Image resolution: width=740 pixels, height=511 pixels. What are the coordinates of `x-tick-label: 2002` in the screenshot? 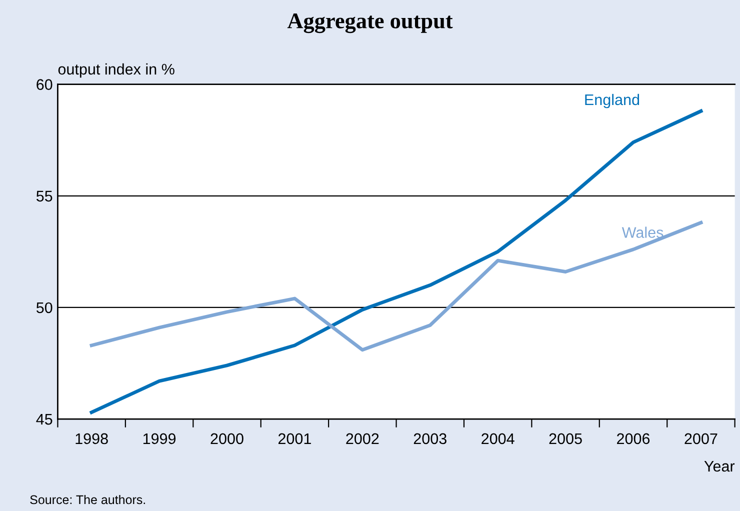 It's located at (362, 438).